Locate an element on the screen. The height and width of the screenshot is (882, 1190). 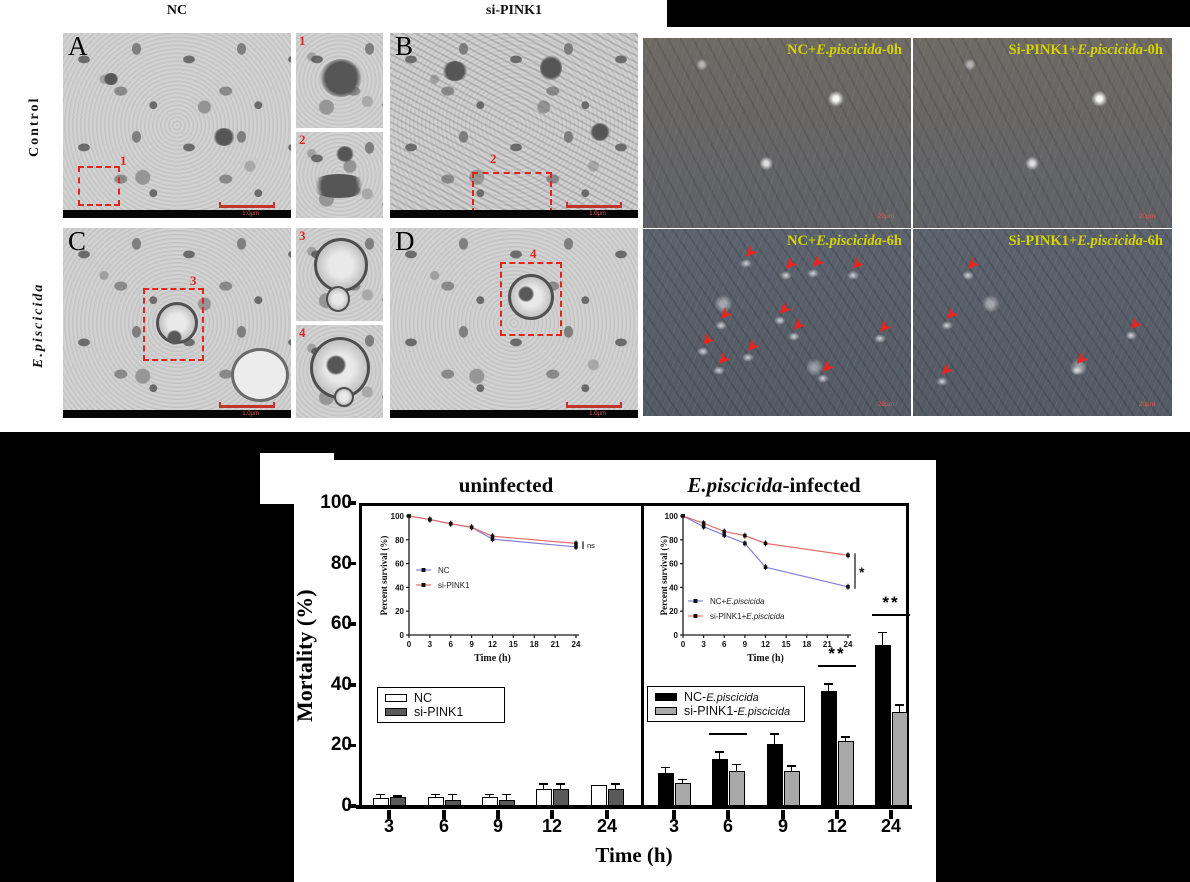
svg-text: NC is located at coordinates (444, 570).